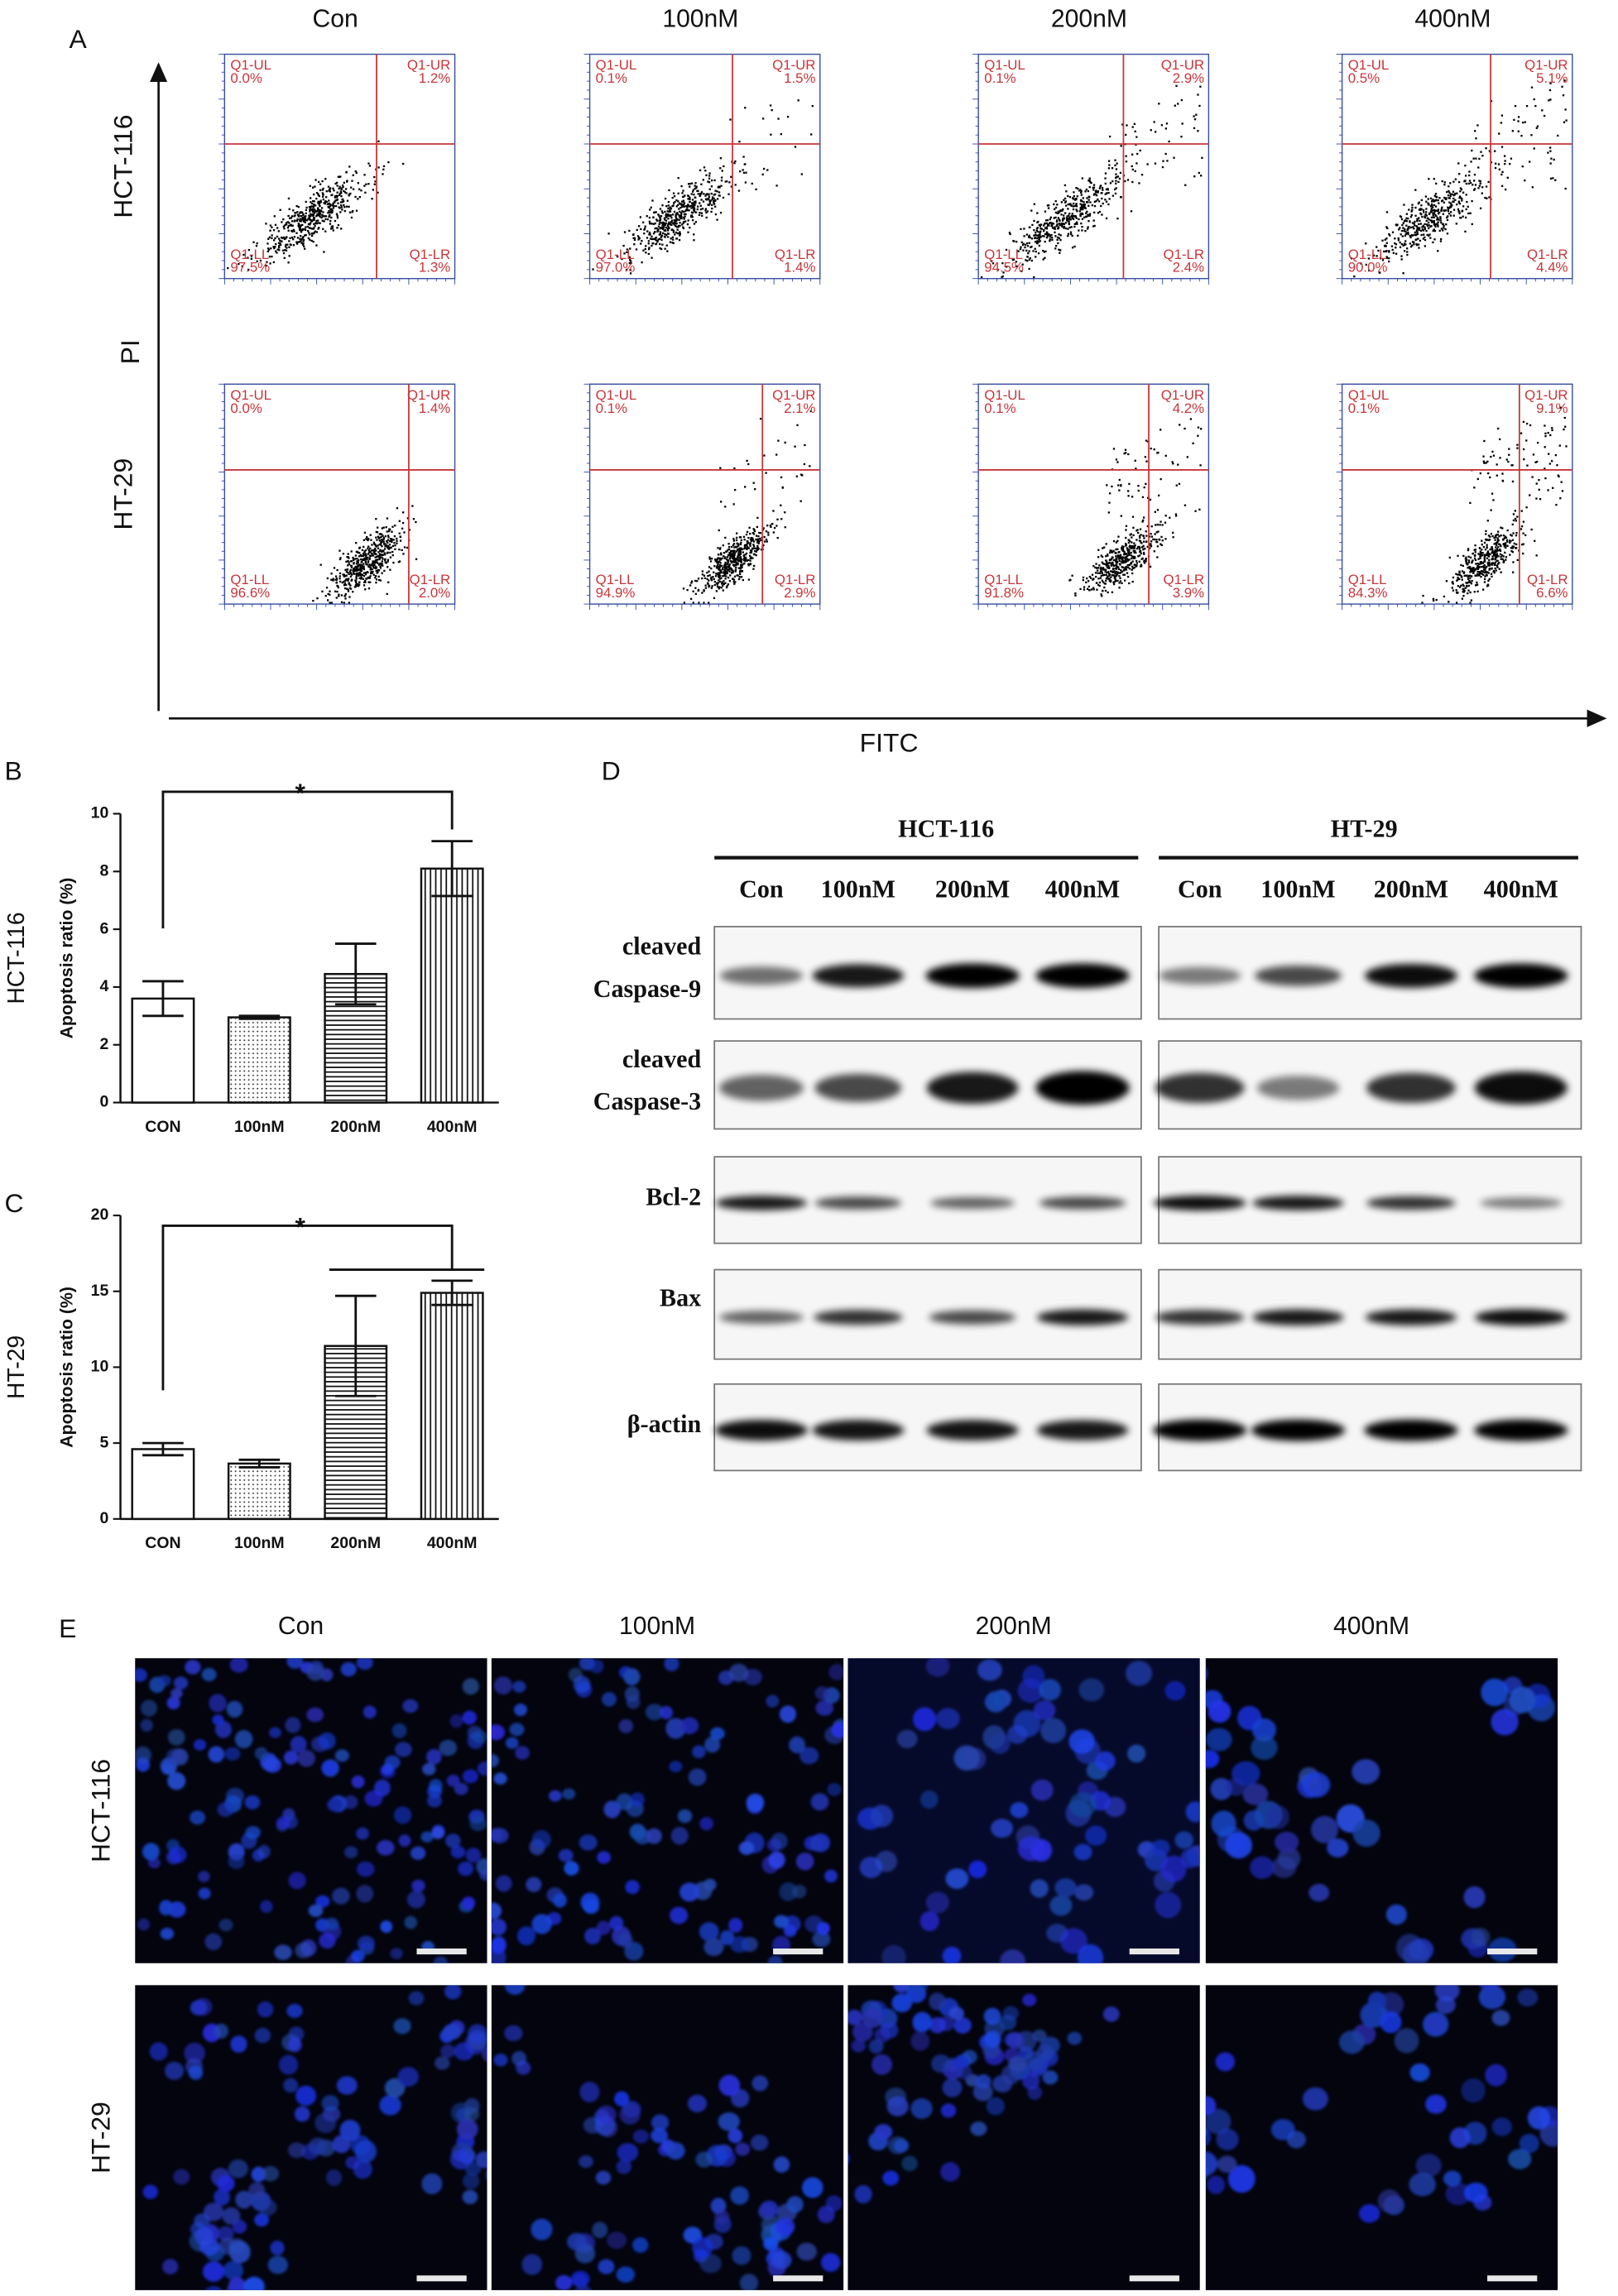 Image resolution: width=1618 pixels, height=2296 pixels. What do you see at coordinates (176, 1780) in the screenshot?
I see `nucleus` at bounding box center [176, 1780].